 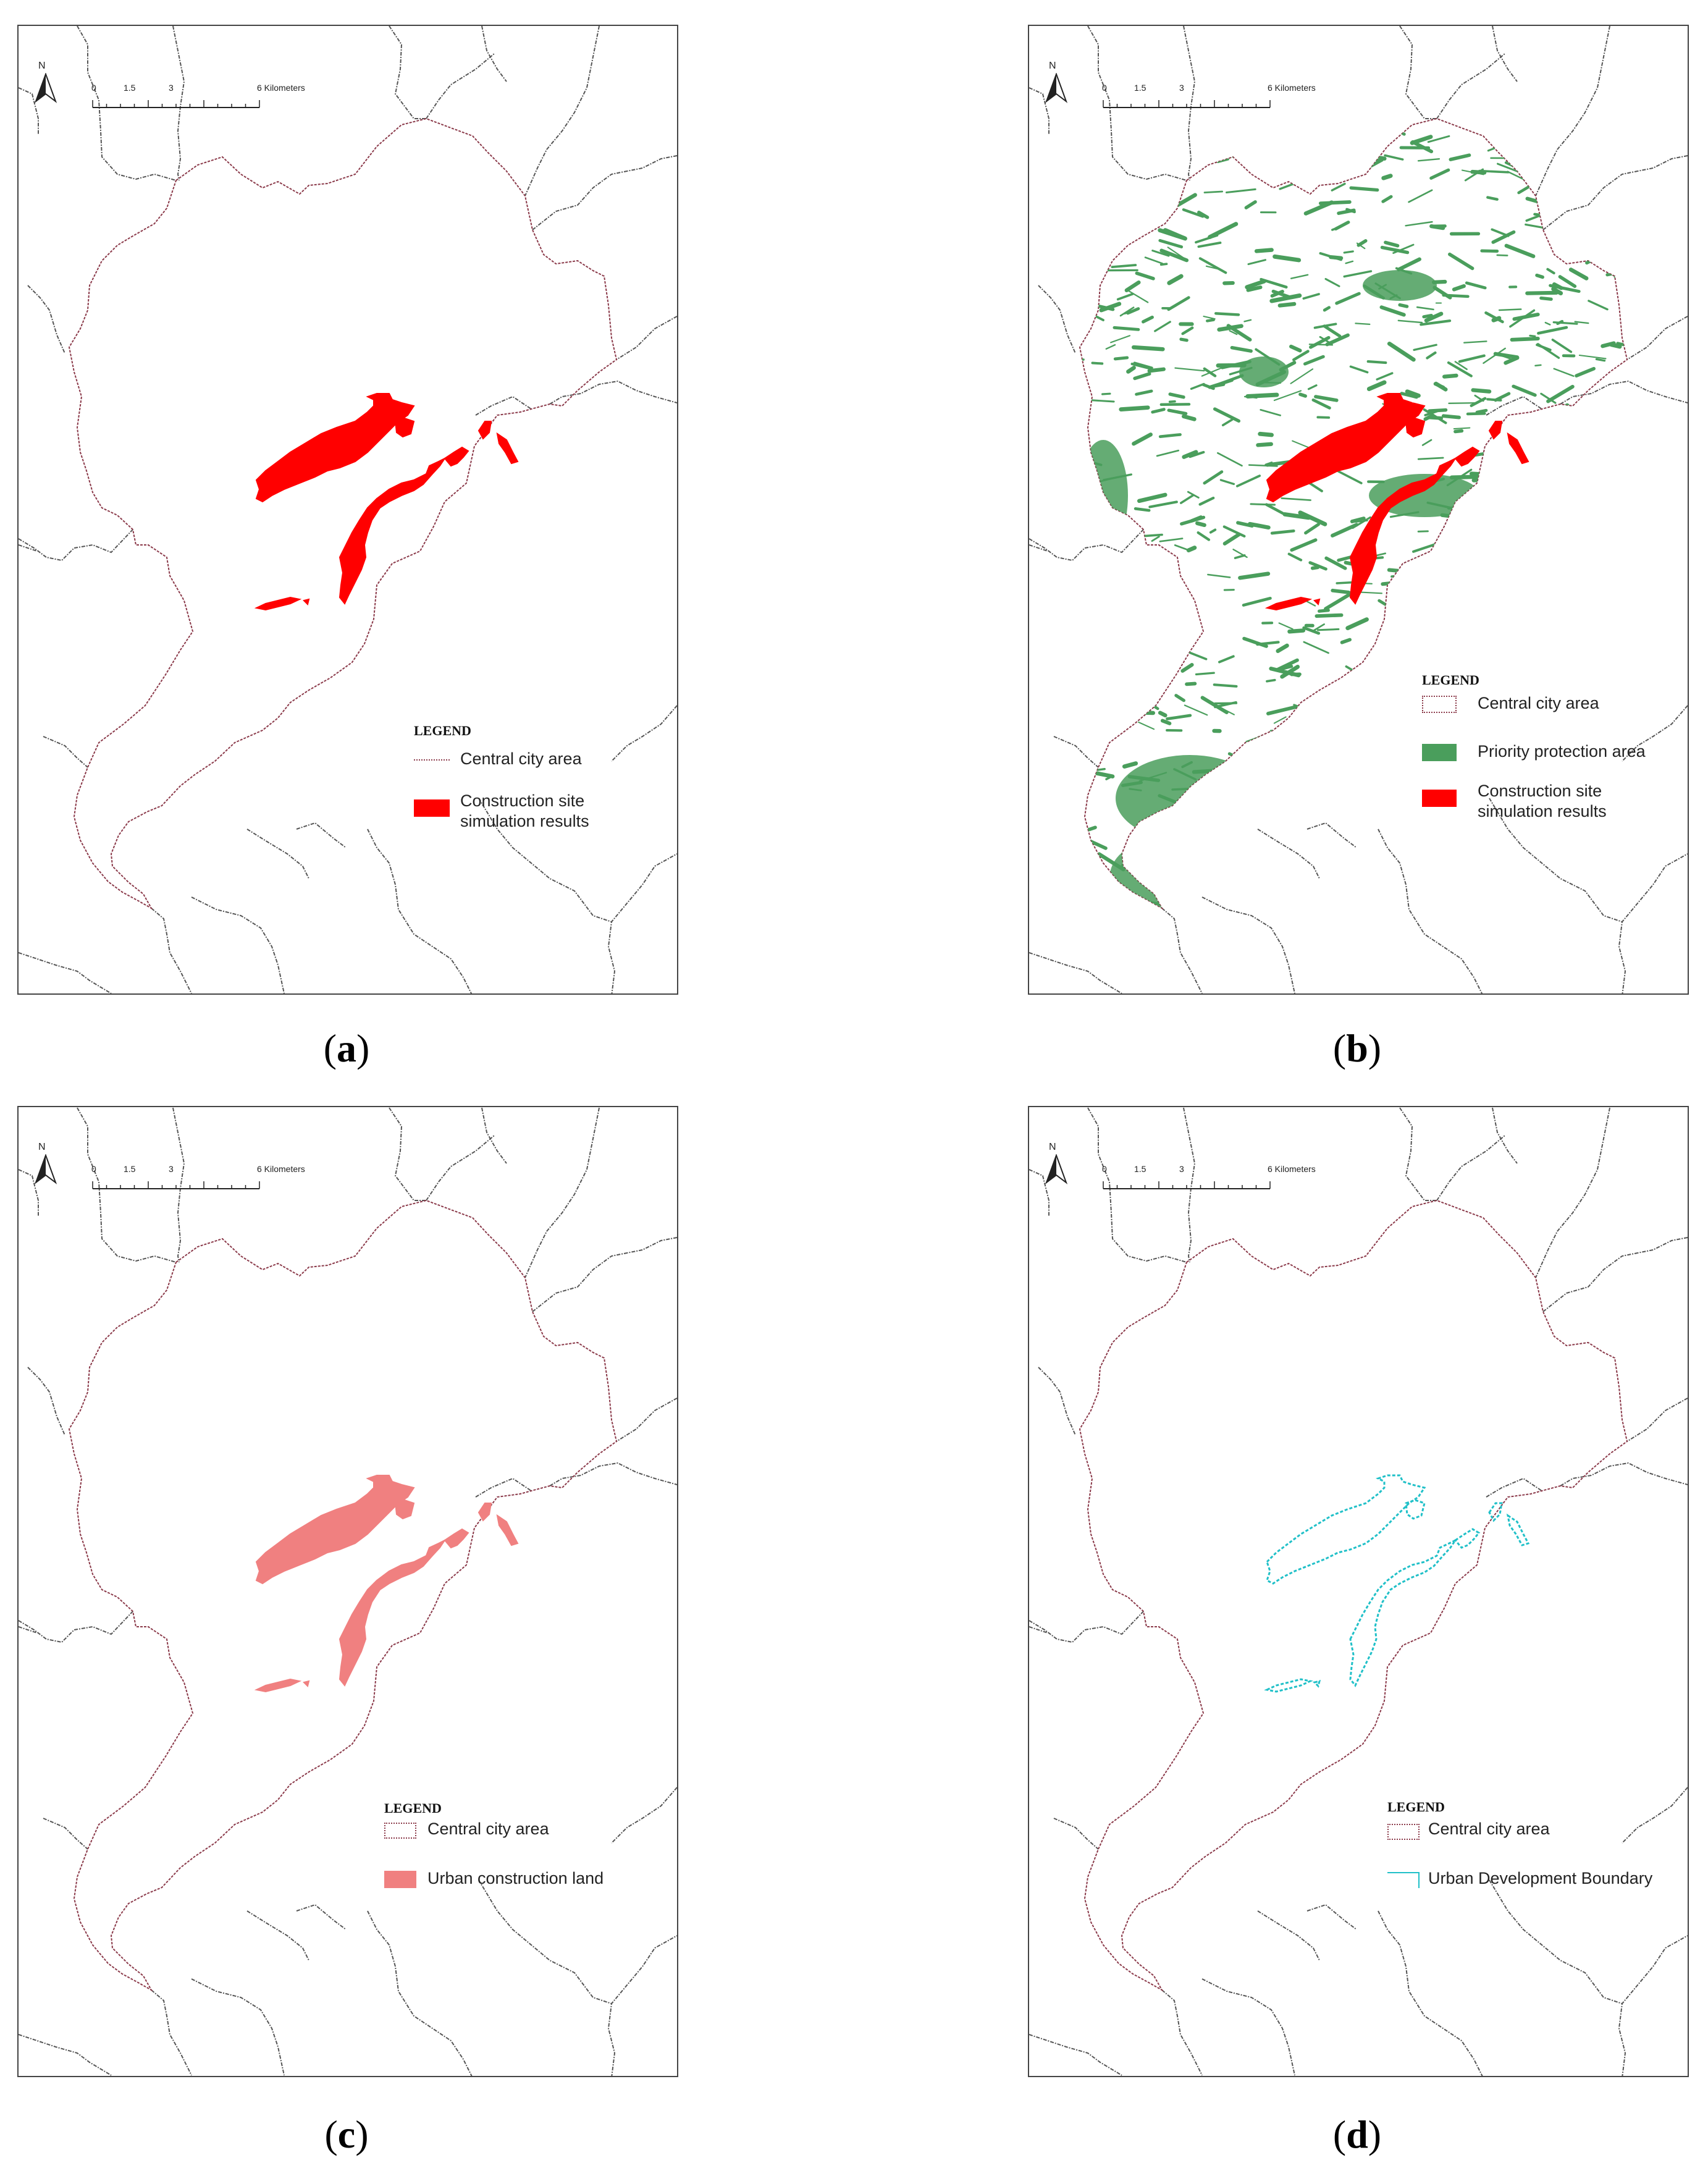 I want to click on scalebar-label-1: 1.5, so click(x=1140, y=88).